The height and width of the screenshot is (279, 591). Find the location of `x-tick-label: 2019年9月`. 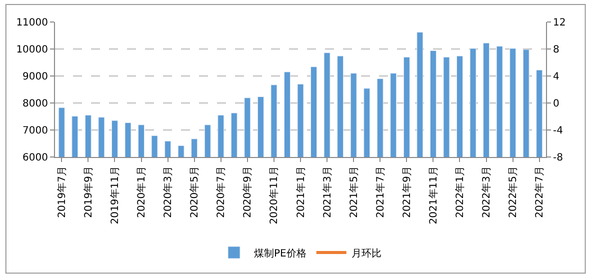

x-tick-label: 2019年9月 is located at coordinates (88, 192).